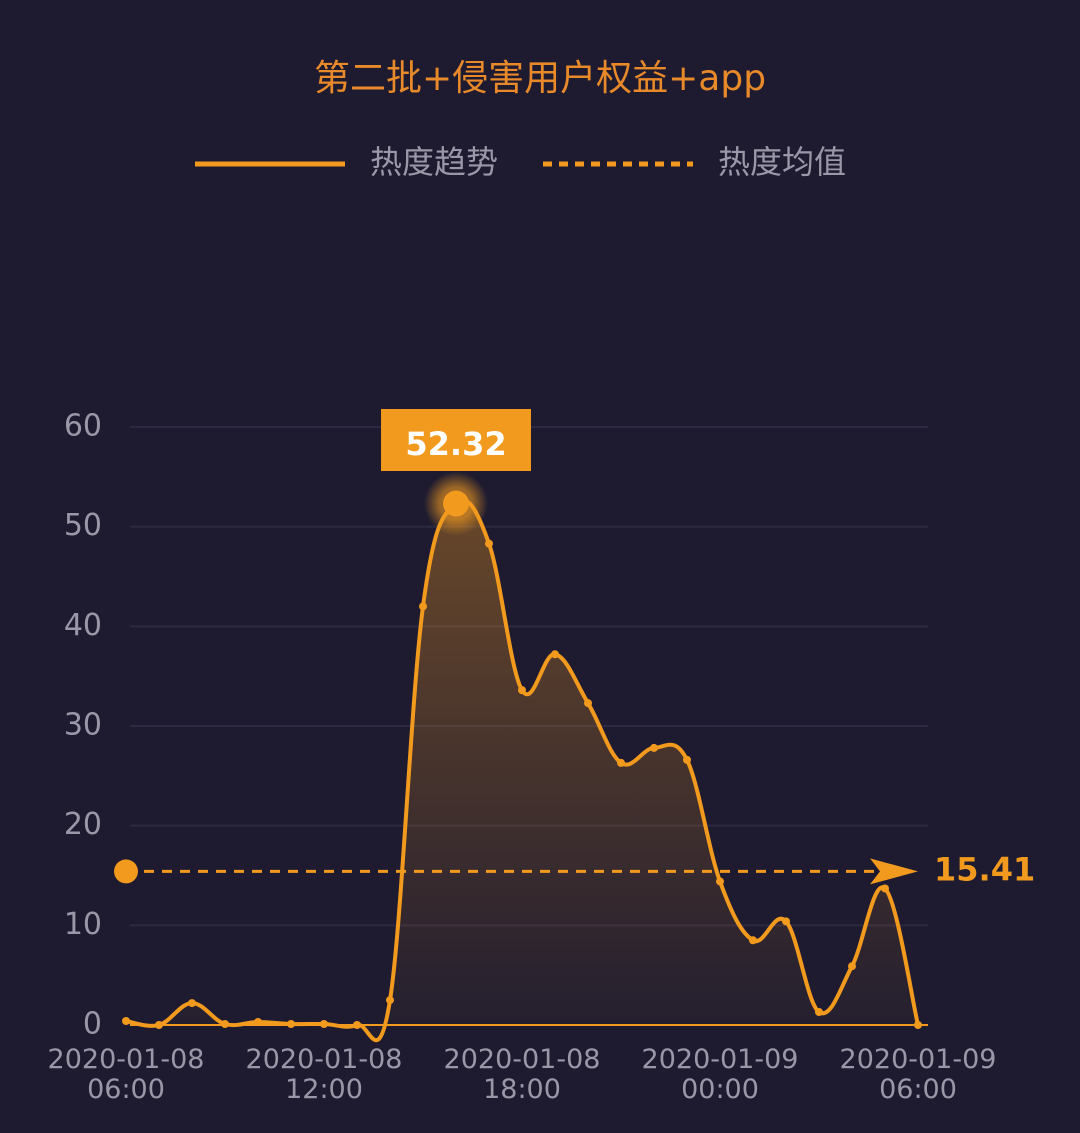 This screenshot has height=1133, width=1080. I want to click on y-tick-label: 0, so click(92, 1024).